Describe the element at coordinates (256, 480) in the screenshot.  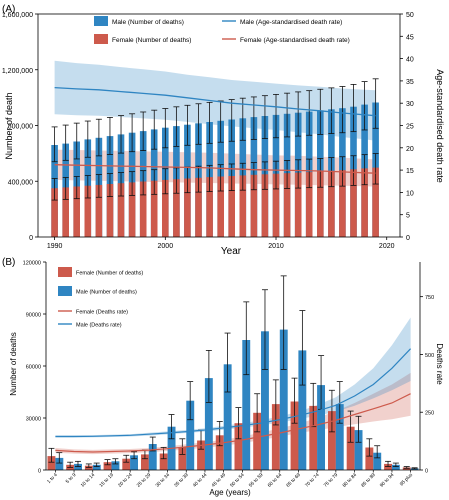
I see `panel-b-x-tick-label-11: 55 to 59` at that location.